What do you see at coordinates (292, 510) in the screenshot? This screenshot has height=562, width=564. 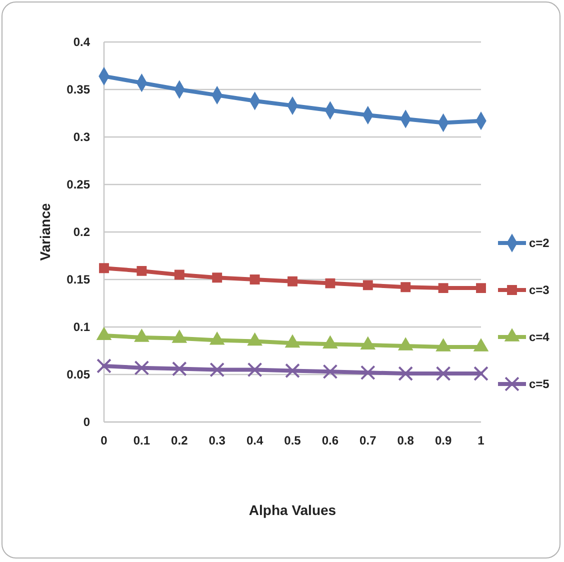 I see `x-axis-title: Alpha Values` at bounding box center [292, 510].